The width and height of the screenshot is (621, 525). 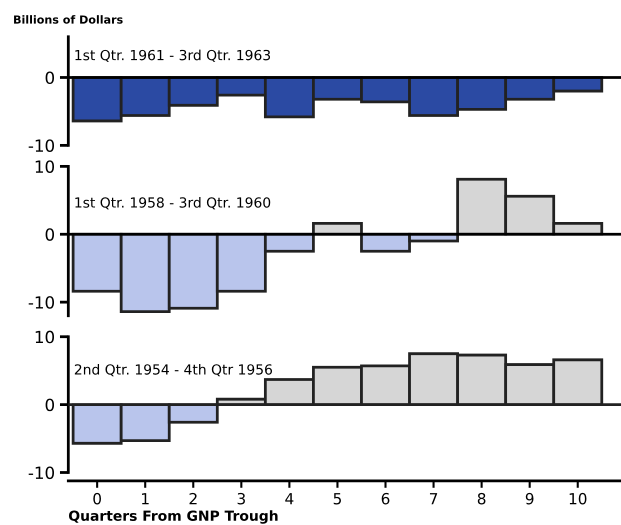 I want to click on x-tick-label: 8, so click(x=482, y=498).